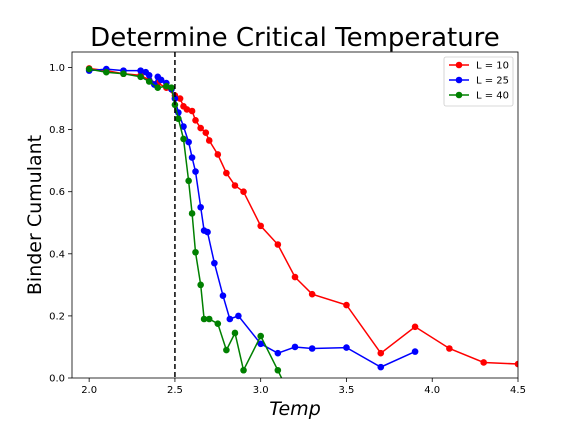 This screenshot has width=576, height=432. I want to click on x-tick-label: 3.0, so click(261, 390).